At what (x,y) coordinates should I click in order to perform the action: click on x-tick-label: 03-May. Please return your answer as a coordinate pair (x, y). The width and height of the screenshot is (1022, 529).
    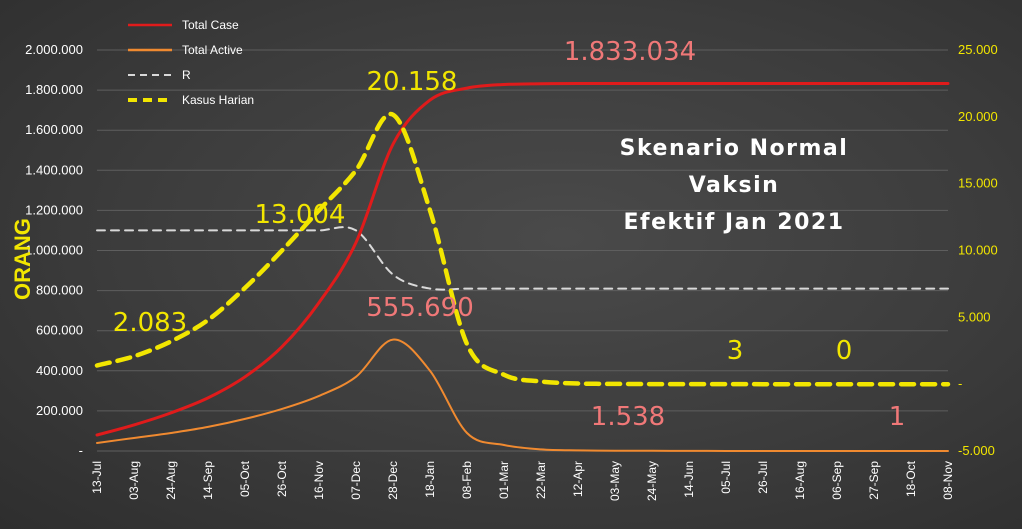
    Looking at the image, I should click on (615, 481).